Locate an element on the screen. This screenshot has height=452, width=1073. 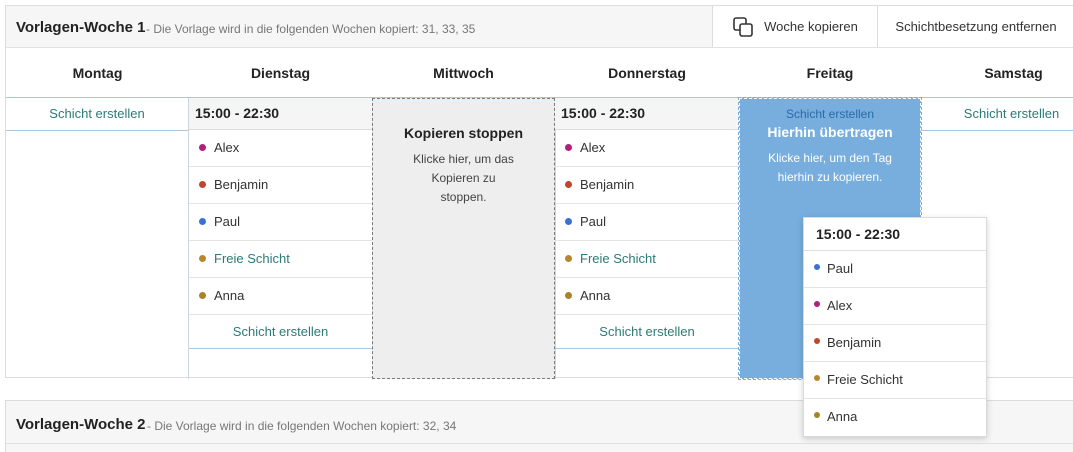
remove-staffing-button: Schichtbesetzung entfernen is located at coordinates (975, 26).